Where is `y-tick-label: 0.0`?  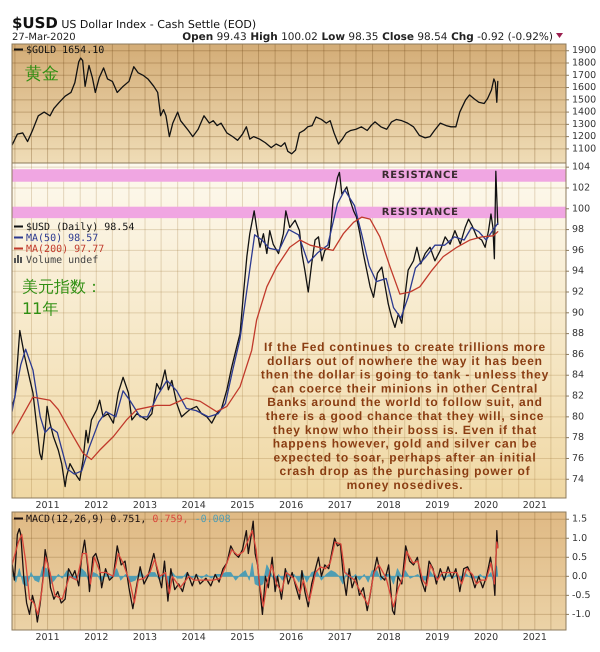 y-tick-label: 0.0 is located at coordinates (580, 576).